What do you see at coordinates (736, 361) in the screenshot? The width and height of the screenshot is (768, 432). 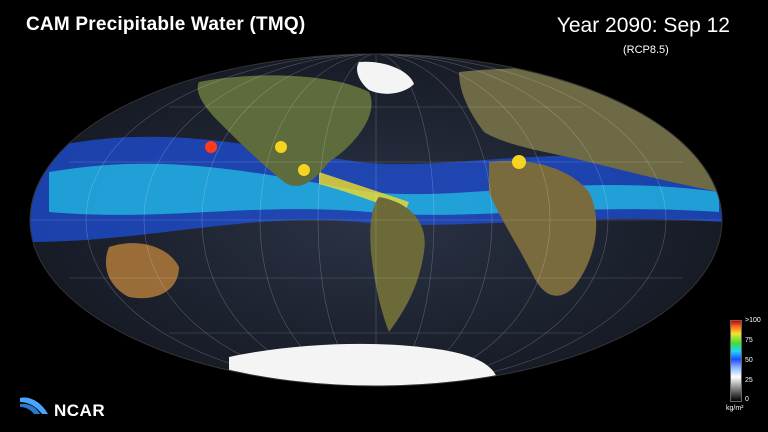 I see `colorbar` at bounding box center [736, 361].